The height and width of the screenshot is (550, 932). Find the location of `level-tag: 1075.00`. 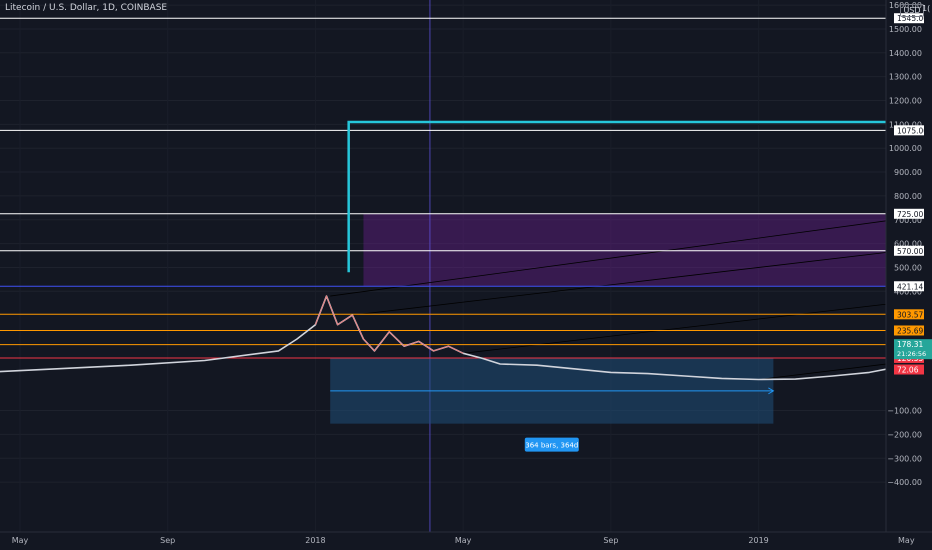

level-tag: 1075.00 is located at coordinates (912, 130).